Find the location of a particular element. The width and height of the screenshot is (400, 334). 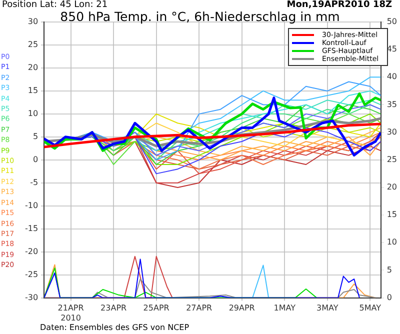

x-tick-label: 27APR is located at coordinates (199, 308).